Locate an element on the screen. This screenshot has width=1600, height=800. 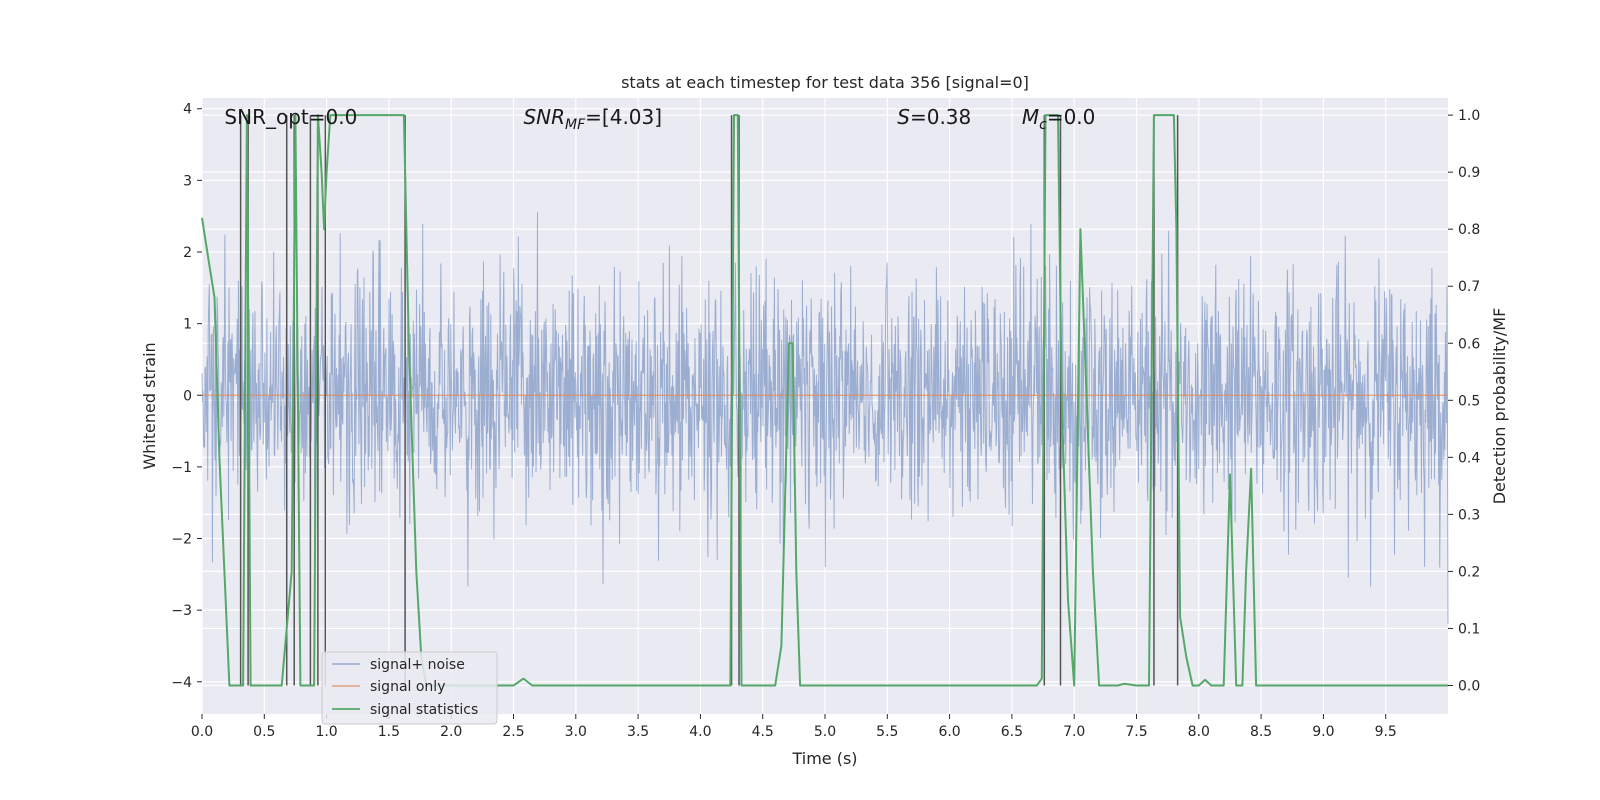
y-tick-label: 4 is located at coordinates (187, 110).